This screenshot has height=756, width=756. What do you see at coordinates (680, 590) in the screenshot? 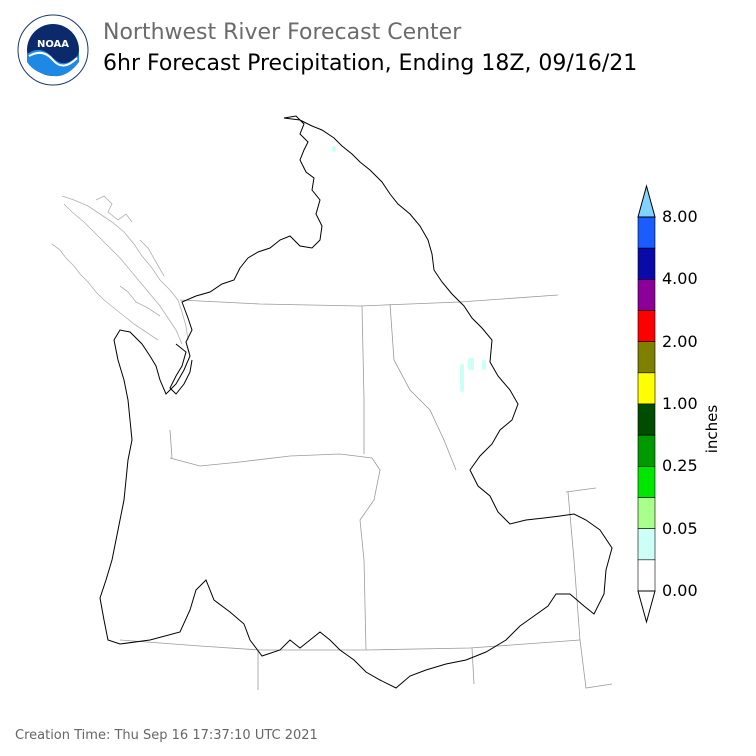
I see `legend-tick-label: 0.00` at bounding box center [680, 590].